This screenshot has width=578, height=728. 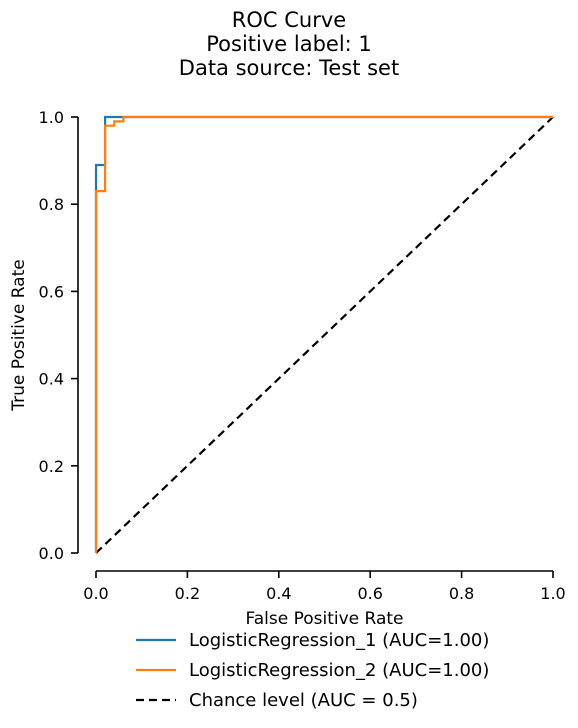 What do you see at coordinates (303, 700) in the screenshot?
I see `legend-label-3: Chance level (AUC = 0.5)` at bounding box center [303, 700].